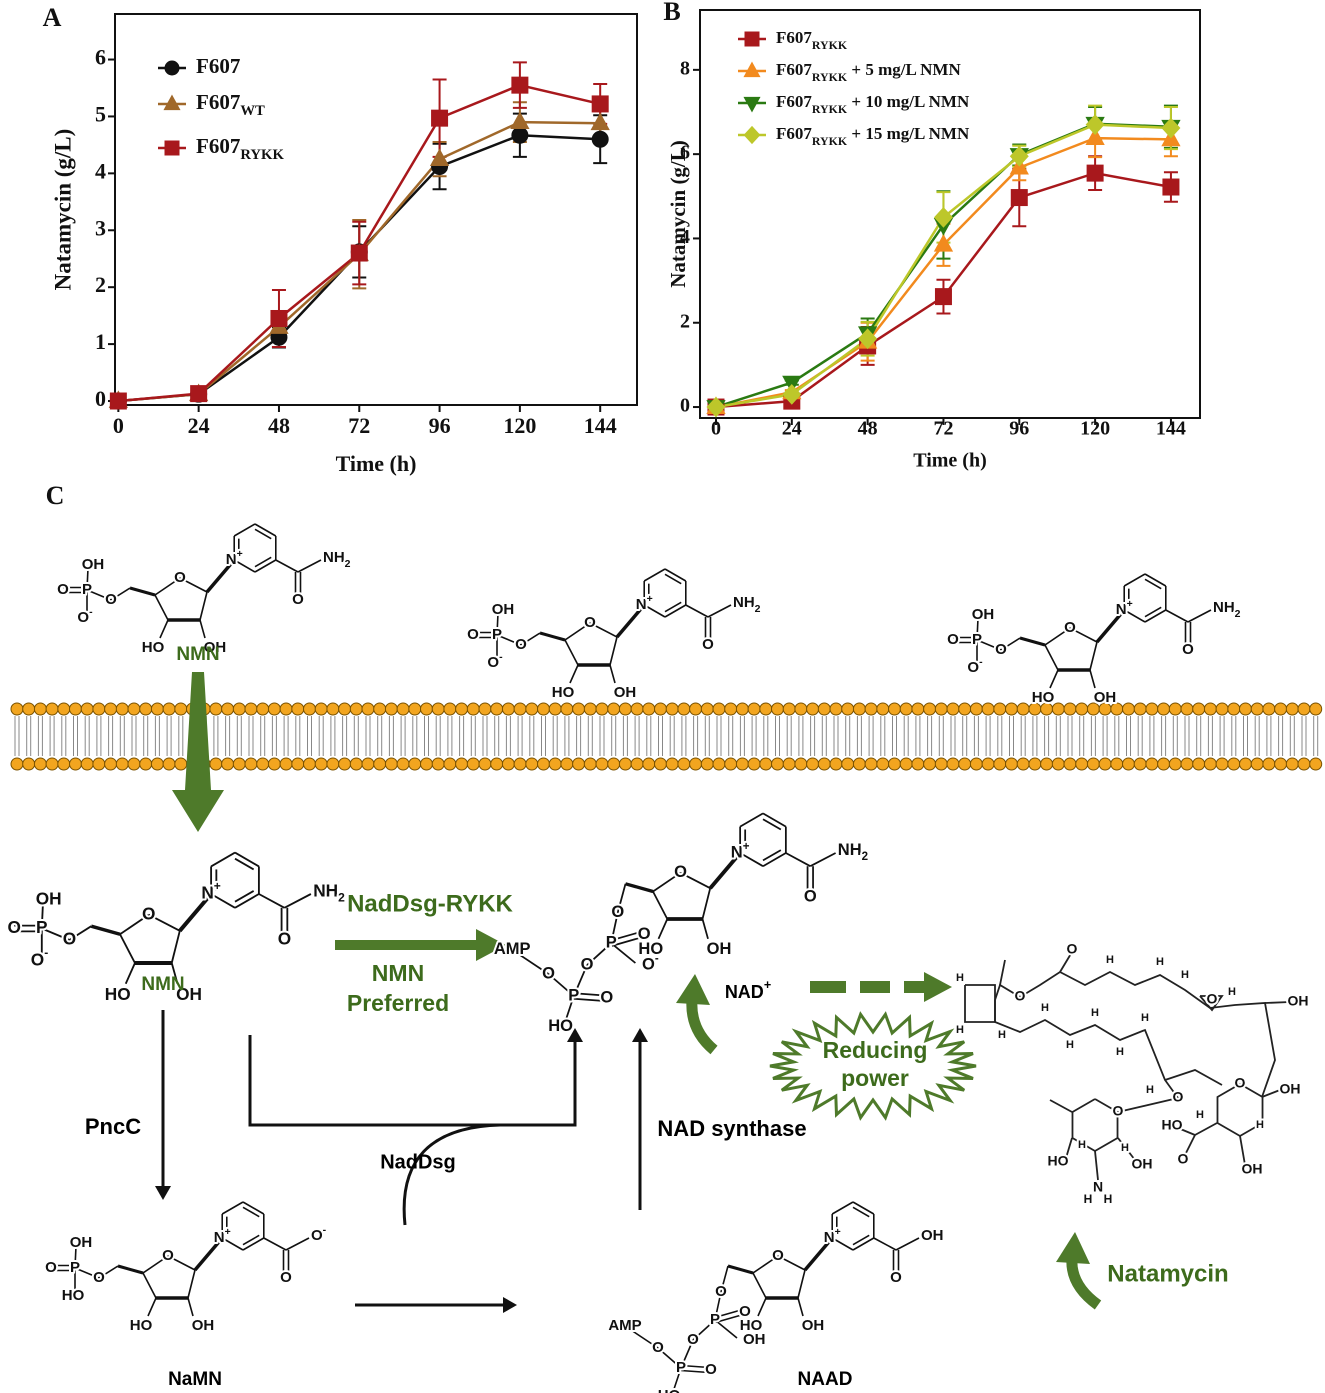  What do you see at coordinates (875, 1078) in the screenshot?
I see `diagram-label: power` at bounding box center [875, 1078].